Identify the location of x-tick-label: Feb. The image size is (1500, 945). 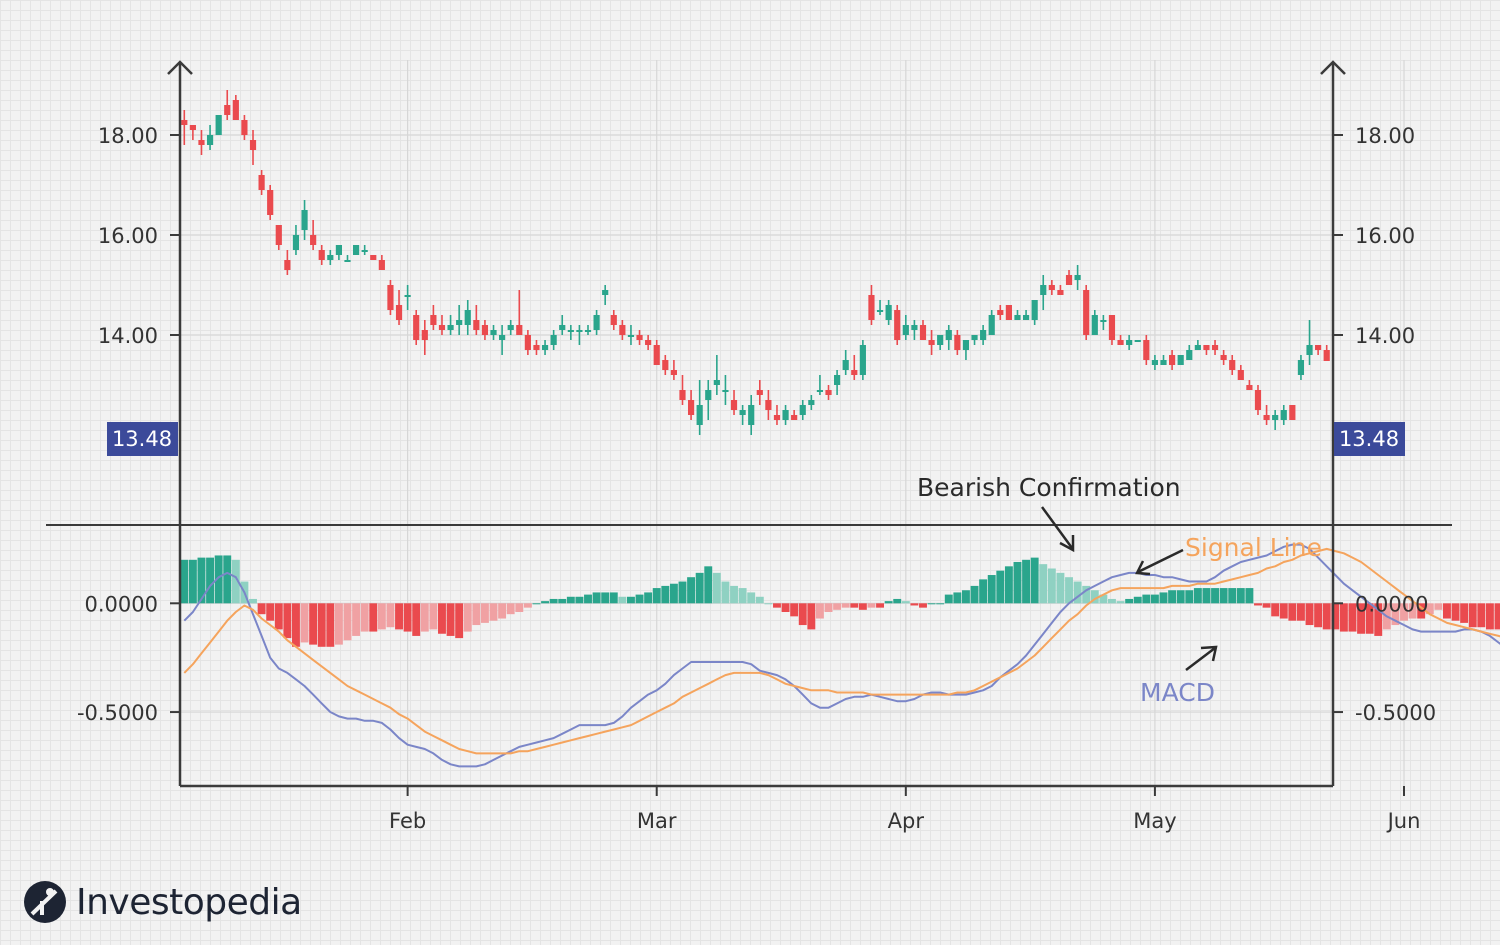
(407, 821).